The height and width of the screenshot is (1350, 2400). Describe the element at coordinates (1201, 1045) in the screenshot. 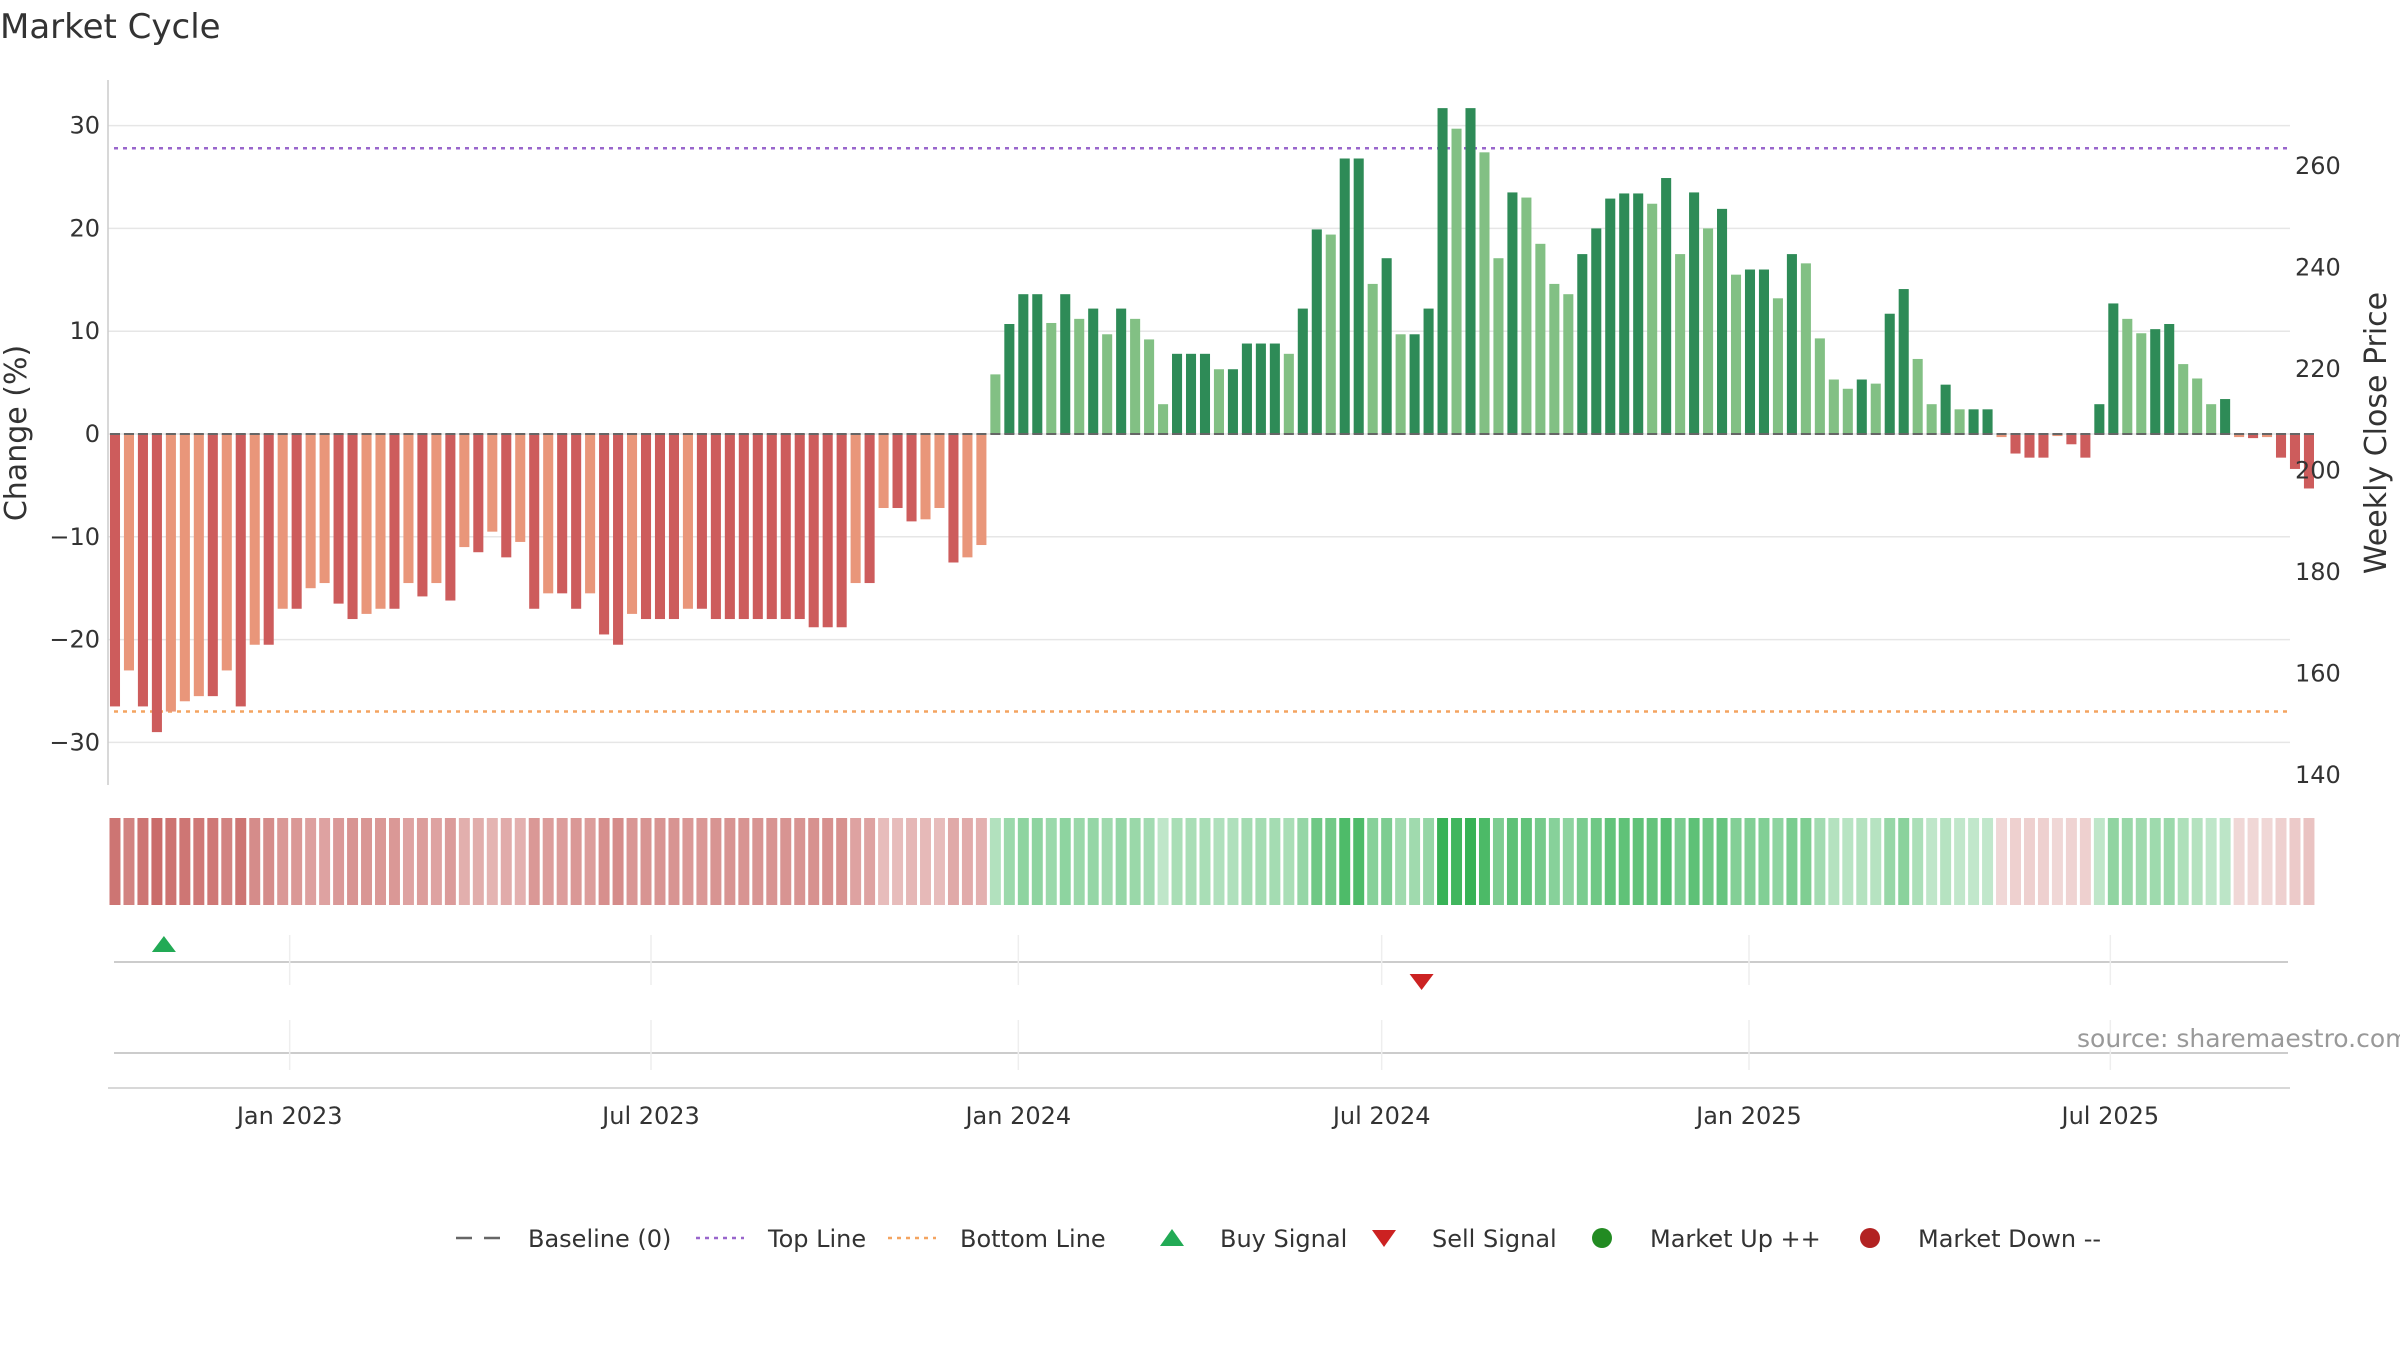

I see `market-panel` at that location.